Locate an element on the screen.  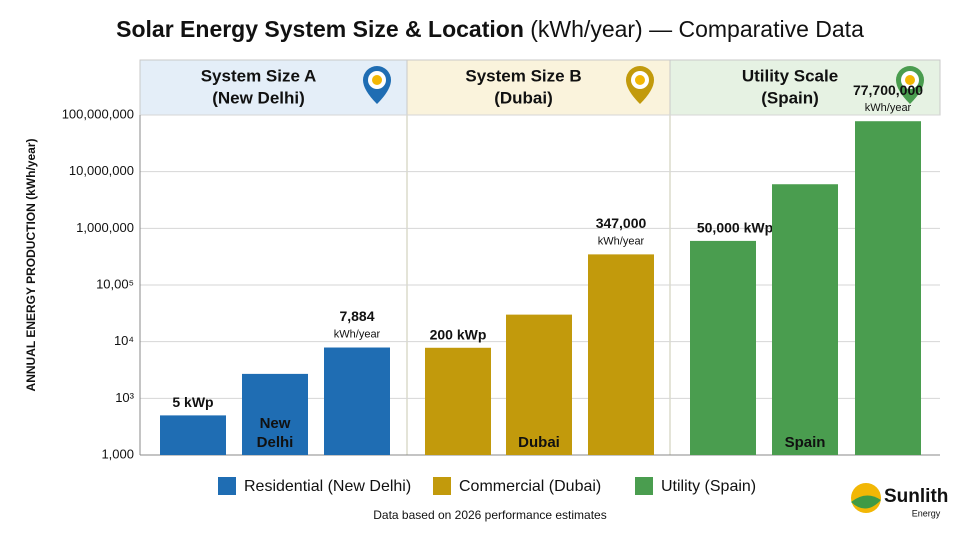
y-tick-label: 10,00⁵ is located at coordinates (115, 283).